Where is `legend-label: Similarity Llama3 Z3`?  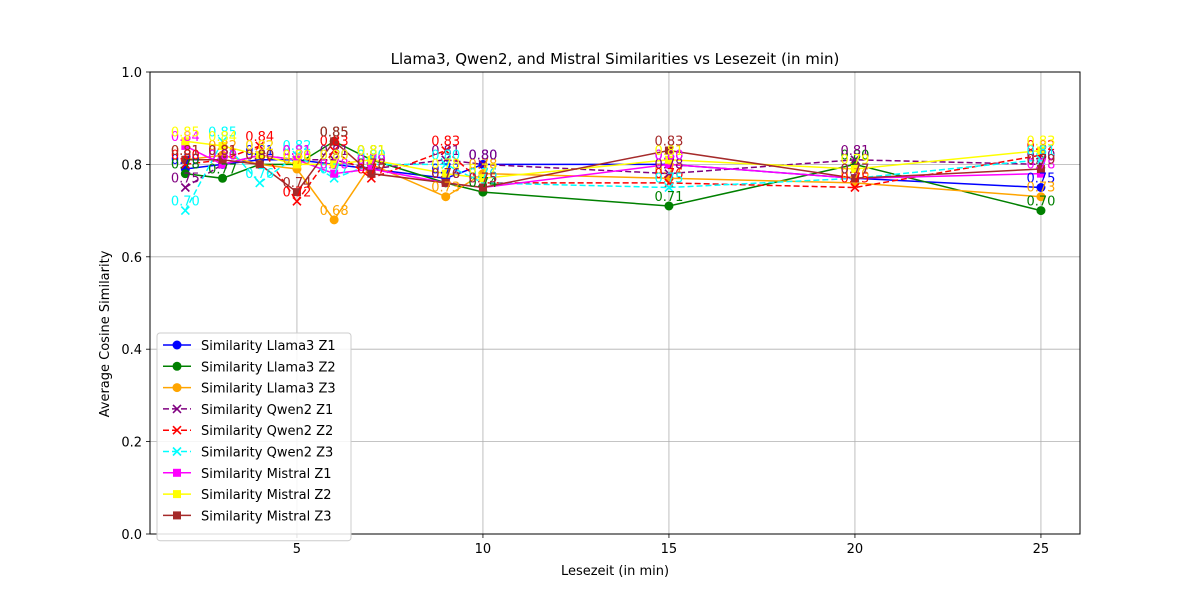 legend-label: Similarity Llama3 Z3 is located at coordinates (268, 389).